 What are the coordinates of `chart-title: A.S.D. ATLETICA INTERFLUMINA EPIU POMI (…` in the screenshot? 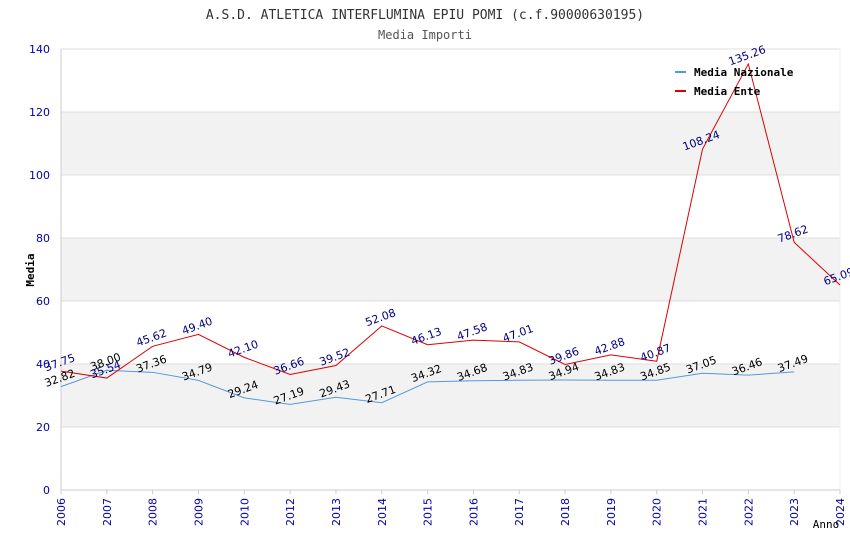 It's located at (425, 15).